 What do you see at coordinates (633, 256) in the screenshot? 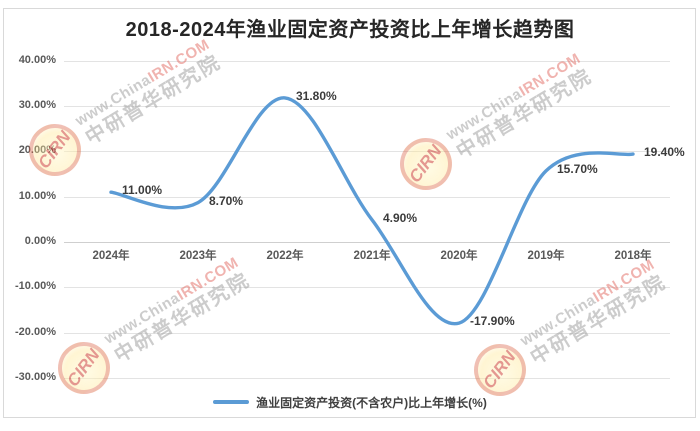
I see `x-tick-label: 2018年` at bounding box center [633, 256].